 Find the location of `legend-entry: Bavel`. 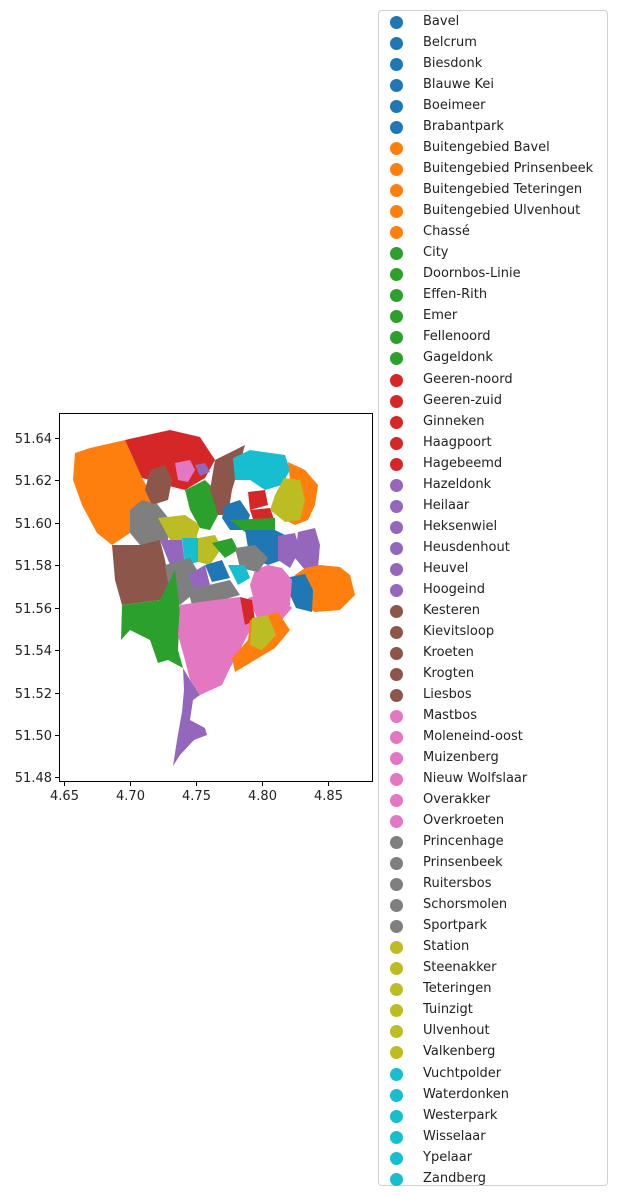

legend-entry: Bavel is located at coordinates (493, 22).